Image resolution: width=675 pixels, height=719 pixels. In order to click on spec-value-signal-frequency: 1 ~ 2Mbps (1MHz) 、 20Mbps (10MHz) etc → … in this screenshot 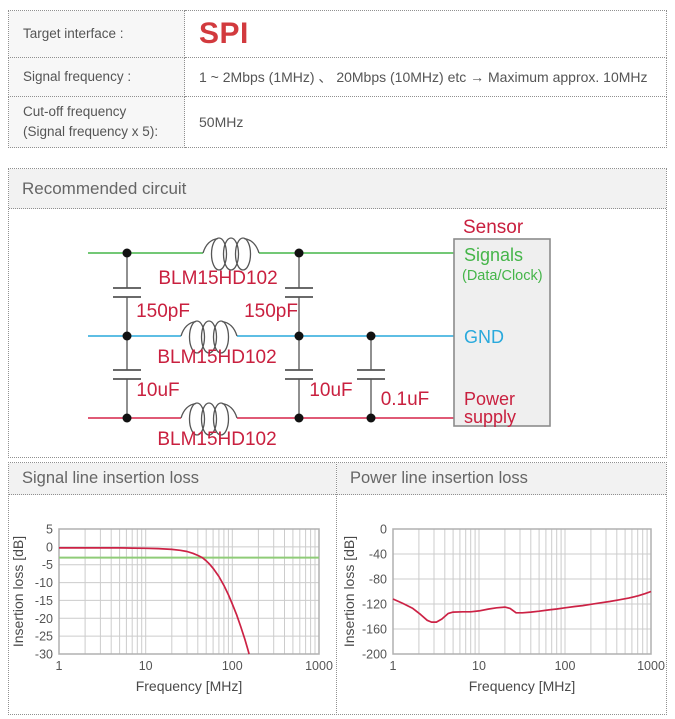, I will do `click(425, 77)`.